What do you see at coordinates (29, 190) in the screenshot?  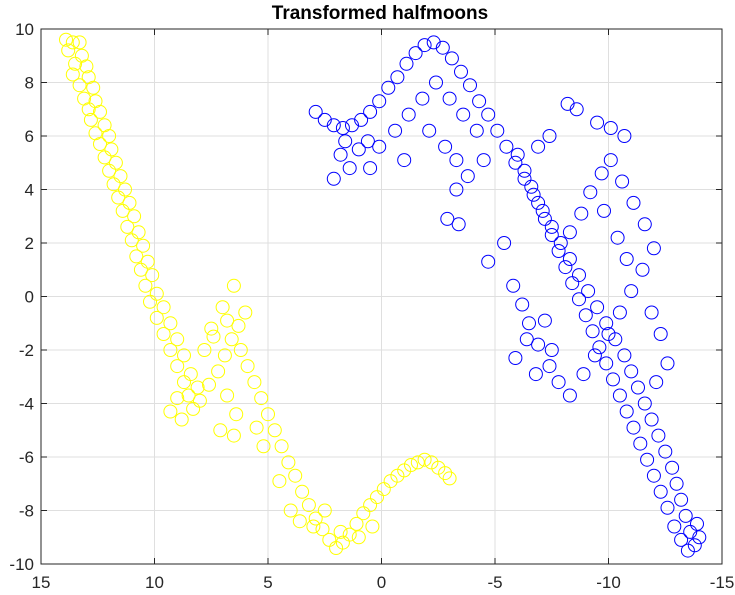 I see `y-tick-label: 4` at bounding box center [29, 190].